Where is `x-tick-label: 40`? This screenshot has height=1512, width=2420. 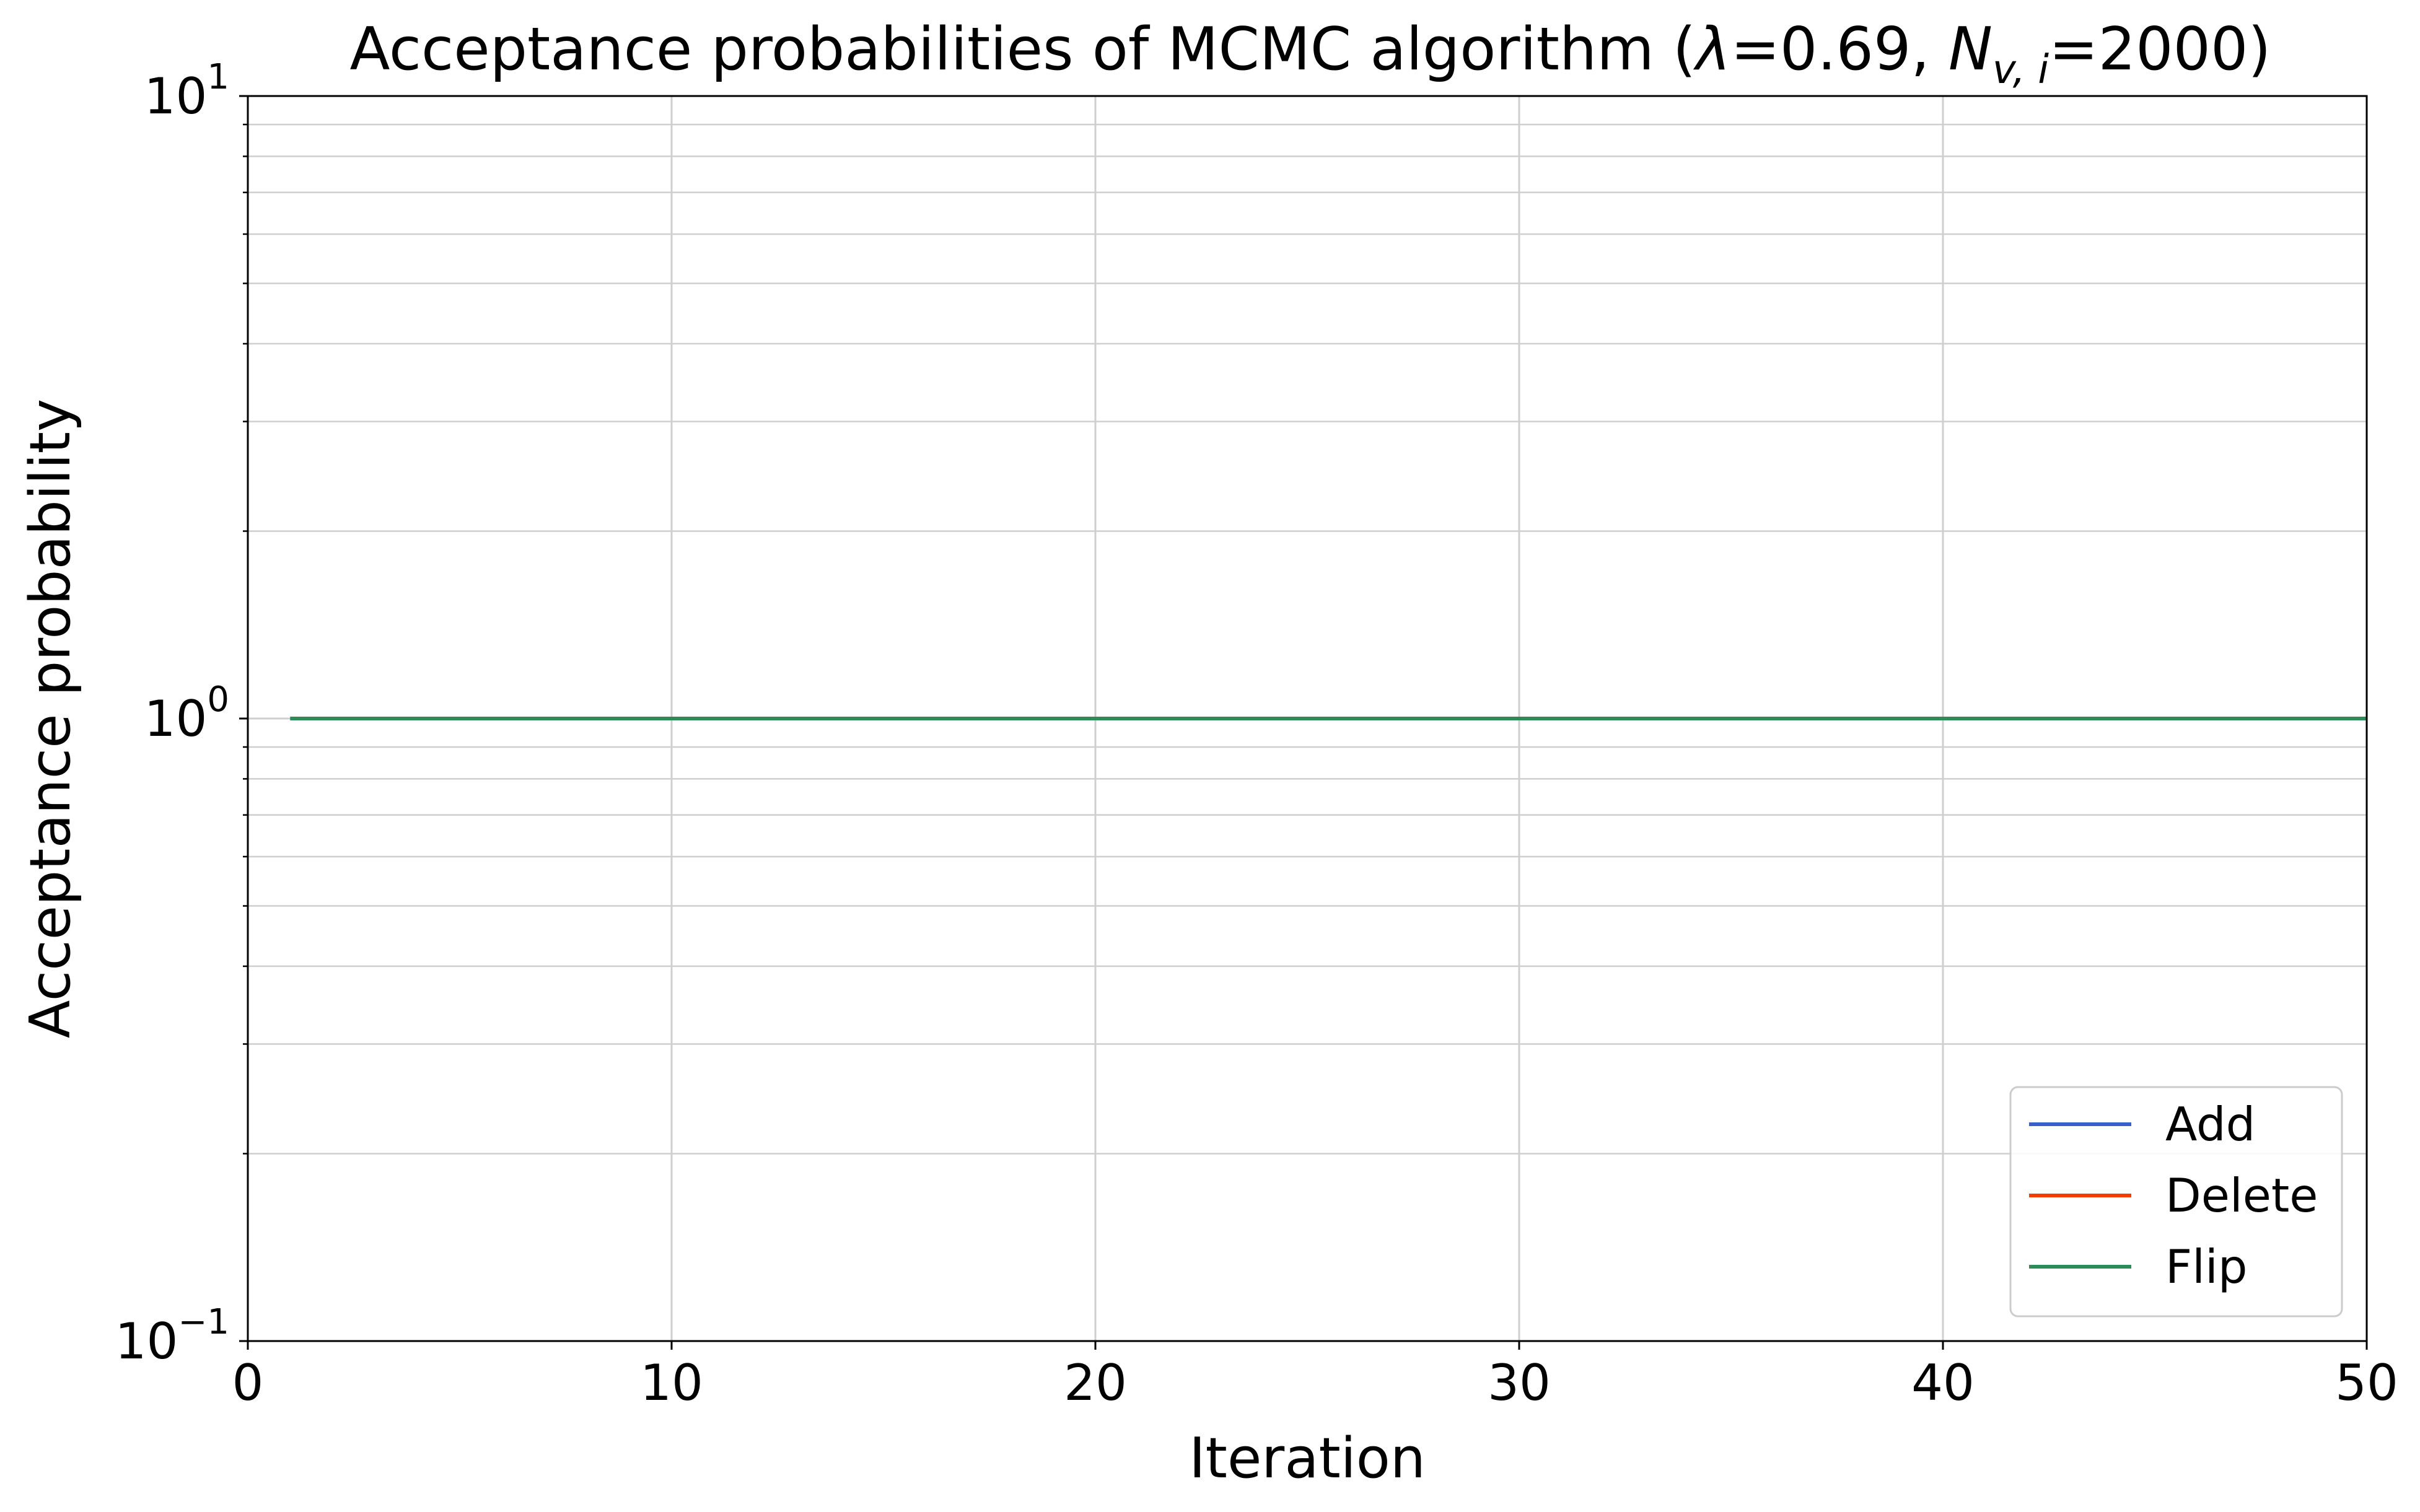 x-tick-label: 40 is located at coordinates (1943, 1383).